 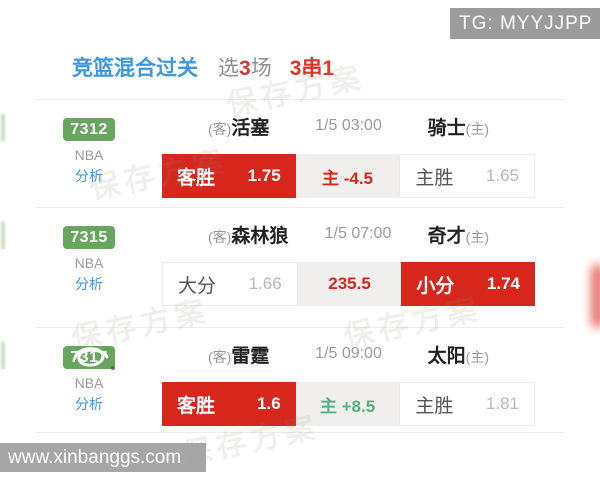 I want to click on site-watermark-bar: www.xinbanggs.com, so click(x=103, y=457).